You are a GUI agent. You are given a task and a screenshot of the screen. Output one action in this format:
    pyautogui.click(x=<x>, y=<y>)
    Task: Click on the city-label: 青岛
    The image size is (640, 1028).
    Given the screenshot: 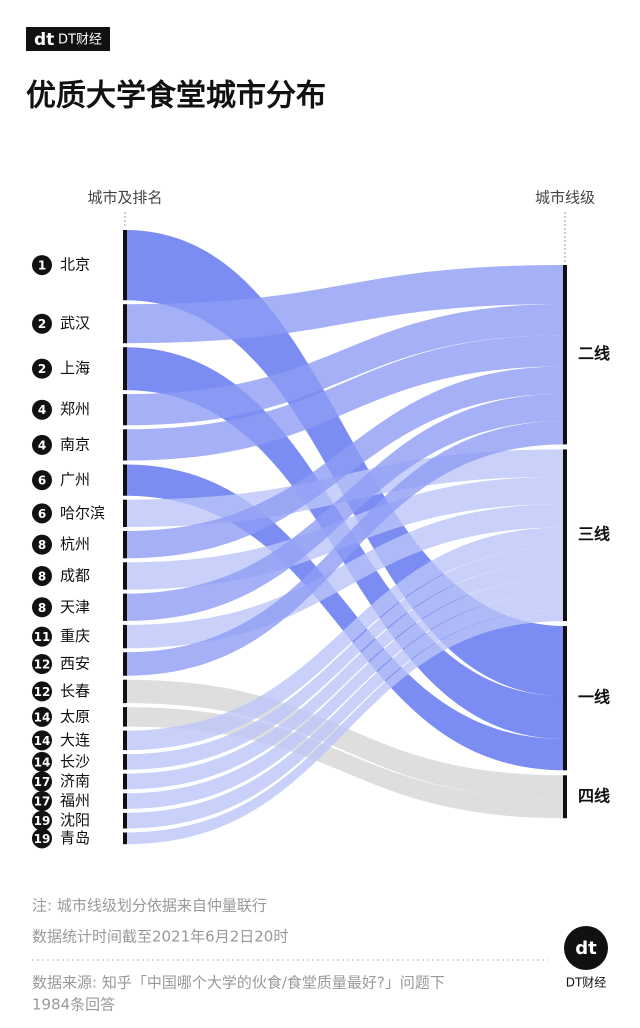 What is the action you would take?
    pyautogui.click(x=75, y=838)
    